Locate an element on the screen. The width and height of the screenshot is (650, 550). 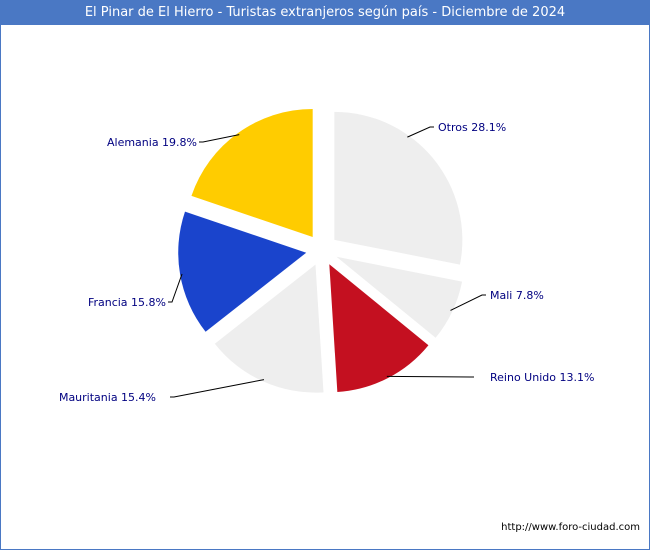
pie-slice-alemania is located at coordinates (252, 172).